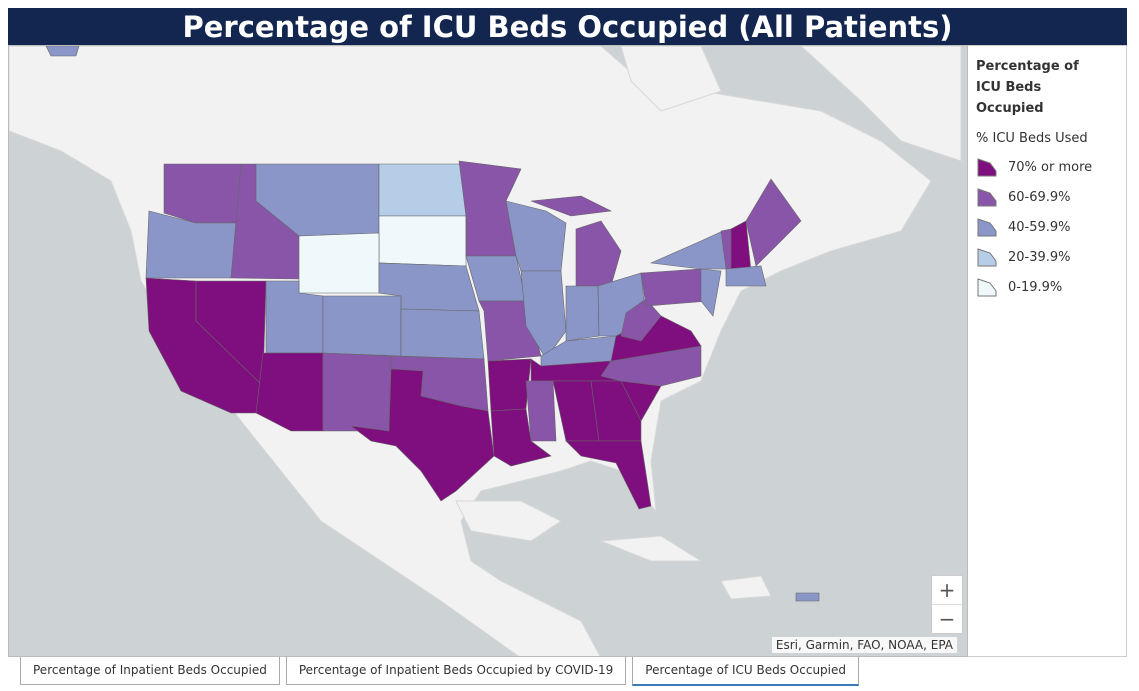 The width and height of the screenshot is (1139, 691). I want to click on zoom-control: + −, so click(947, 604).